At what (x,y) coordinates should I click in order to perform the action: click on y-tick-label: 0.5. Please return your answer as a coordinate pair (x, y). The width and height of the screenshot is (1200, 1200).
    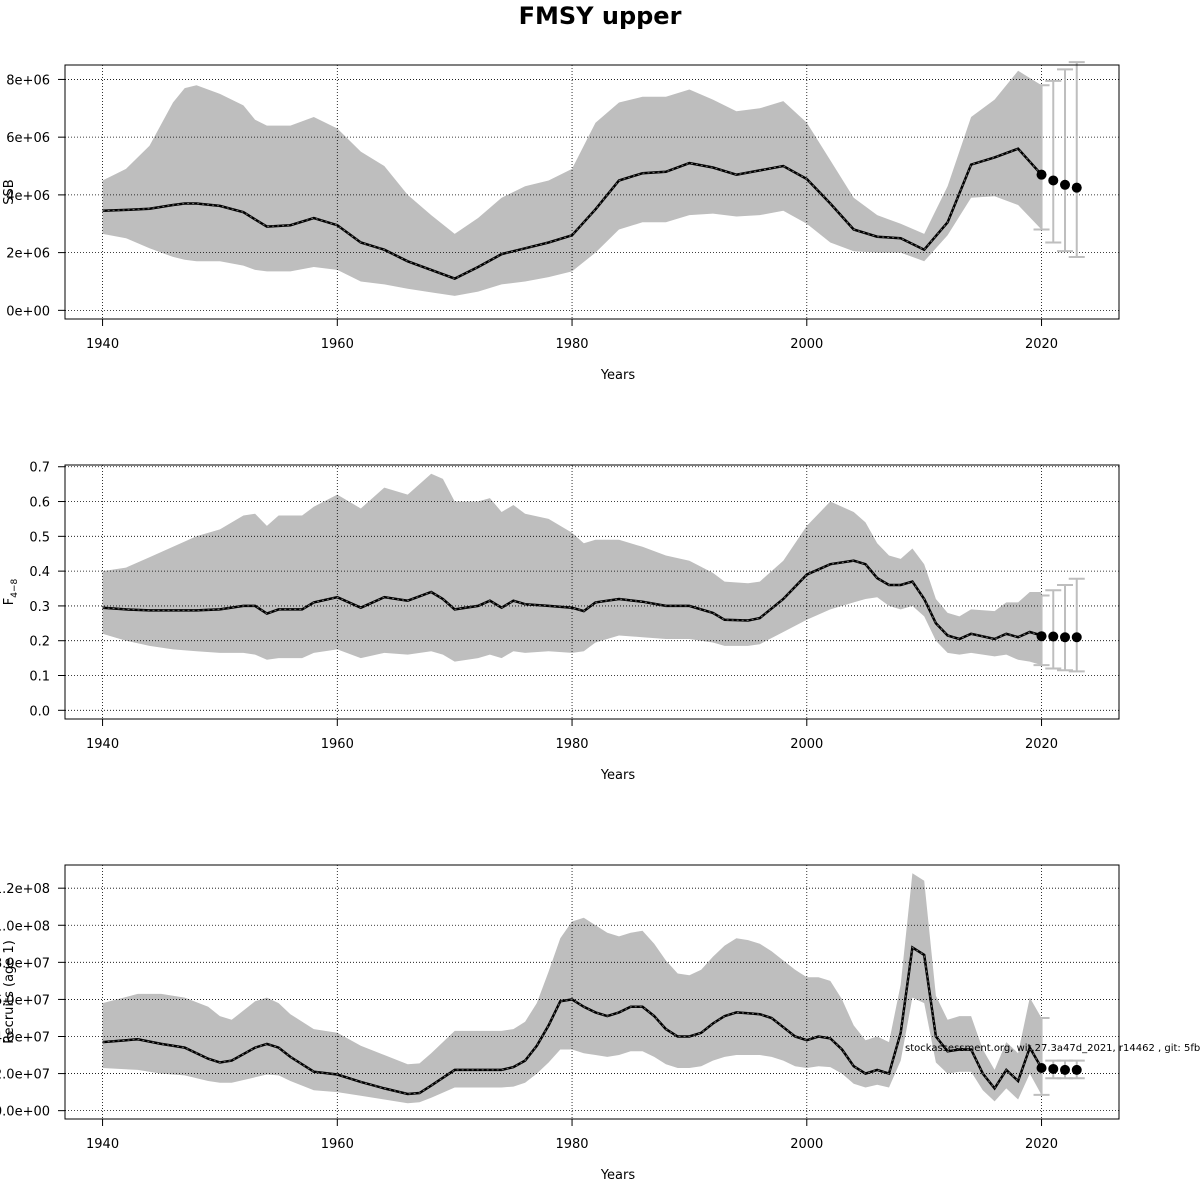
    Looking at the image, I should click on (39, 537).